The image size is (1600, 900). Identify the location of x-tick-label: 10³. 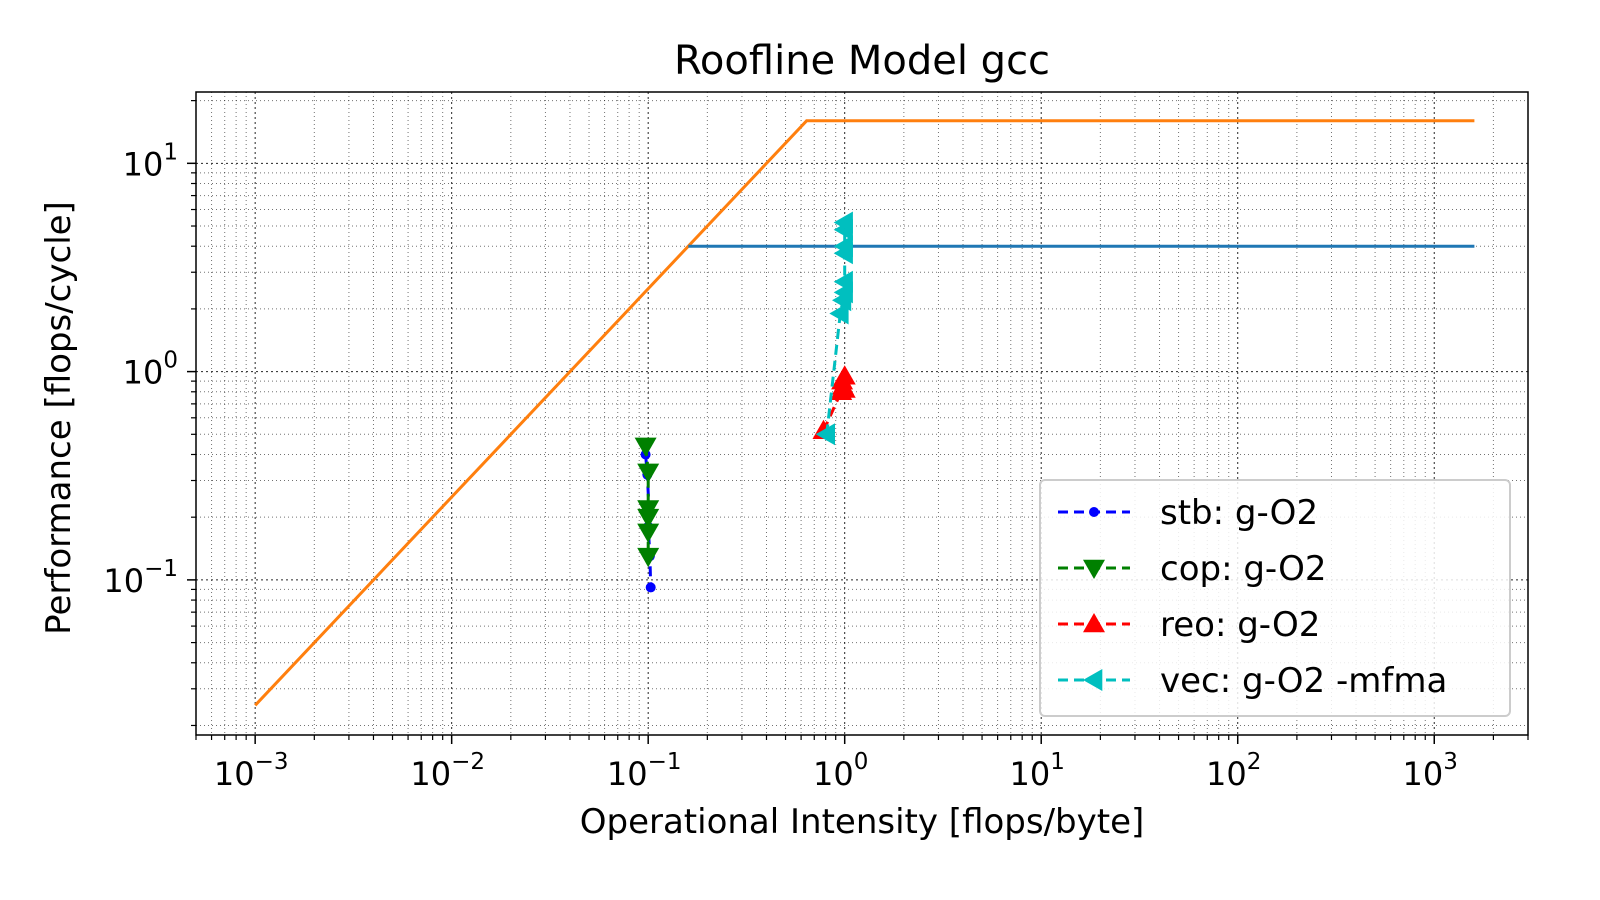
(1430, 771).